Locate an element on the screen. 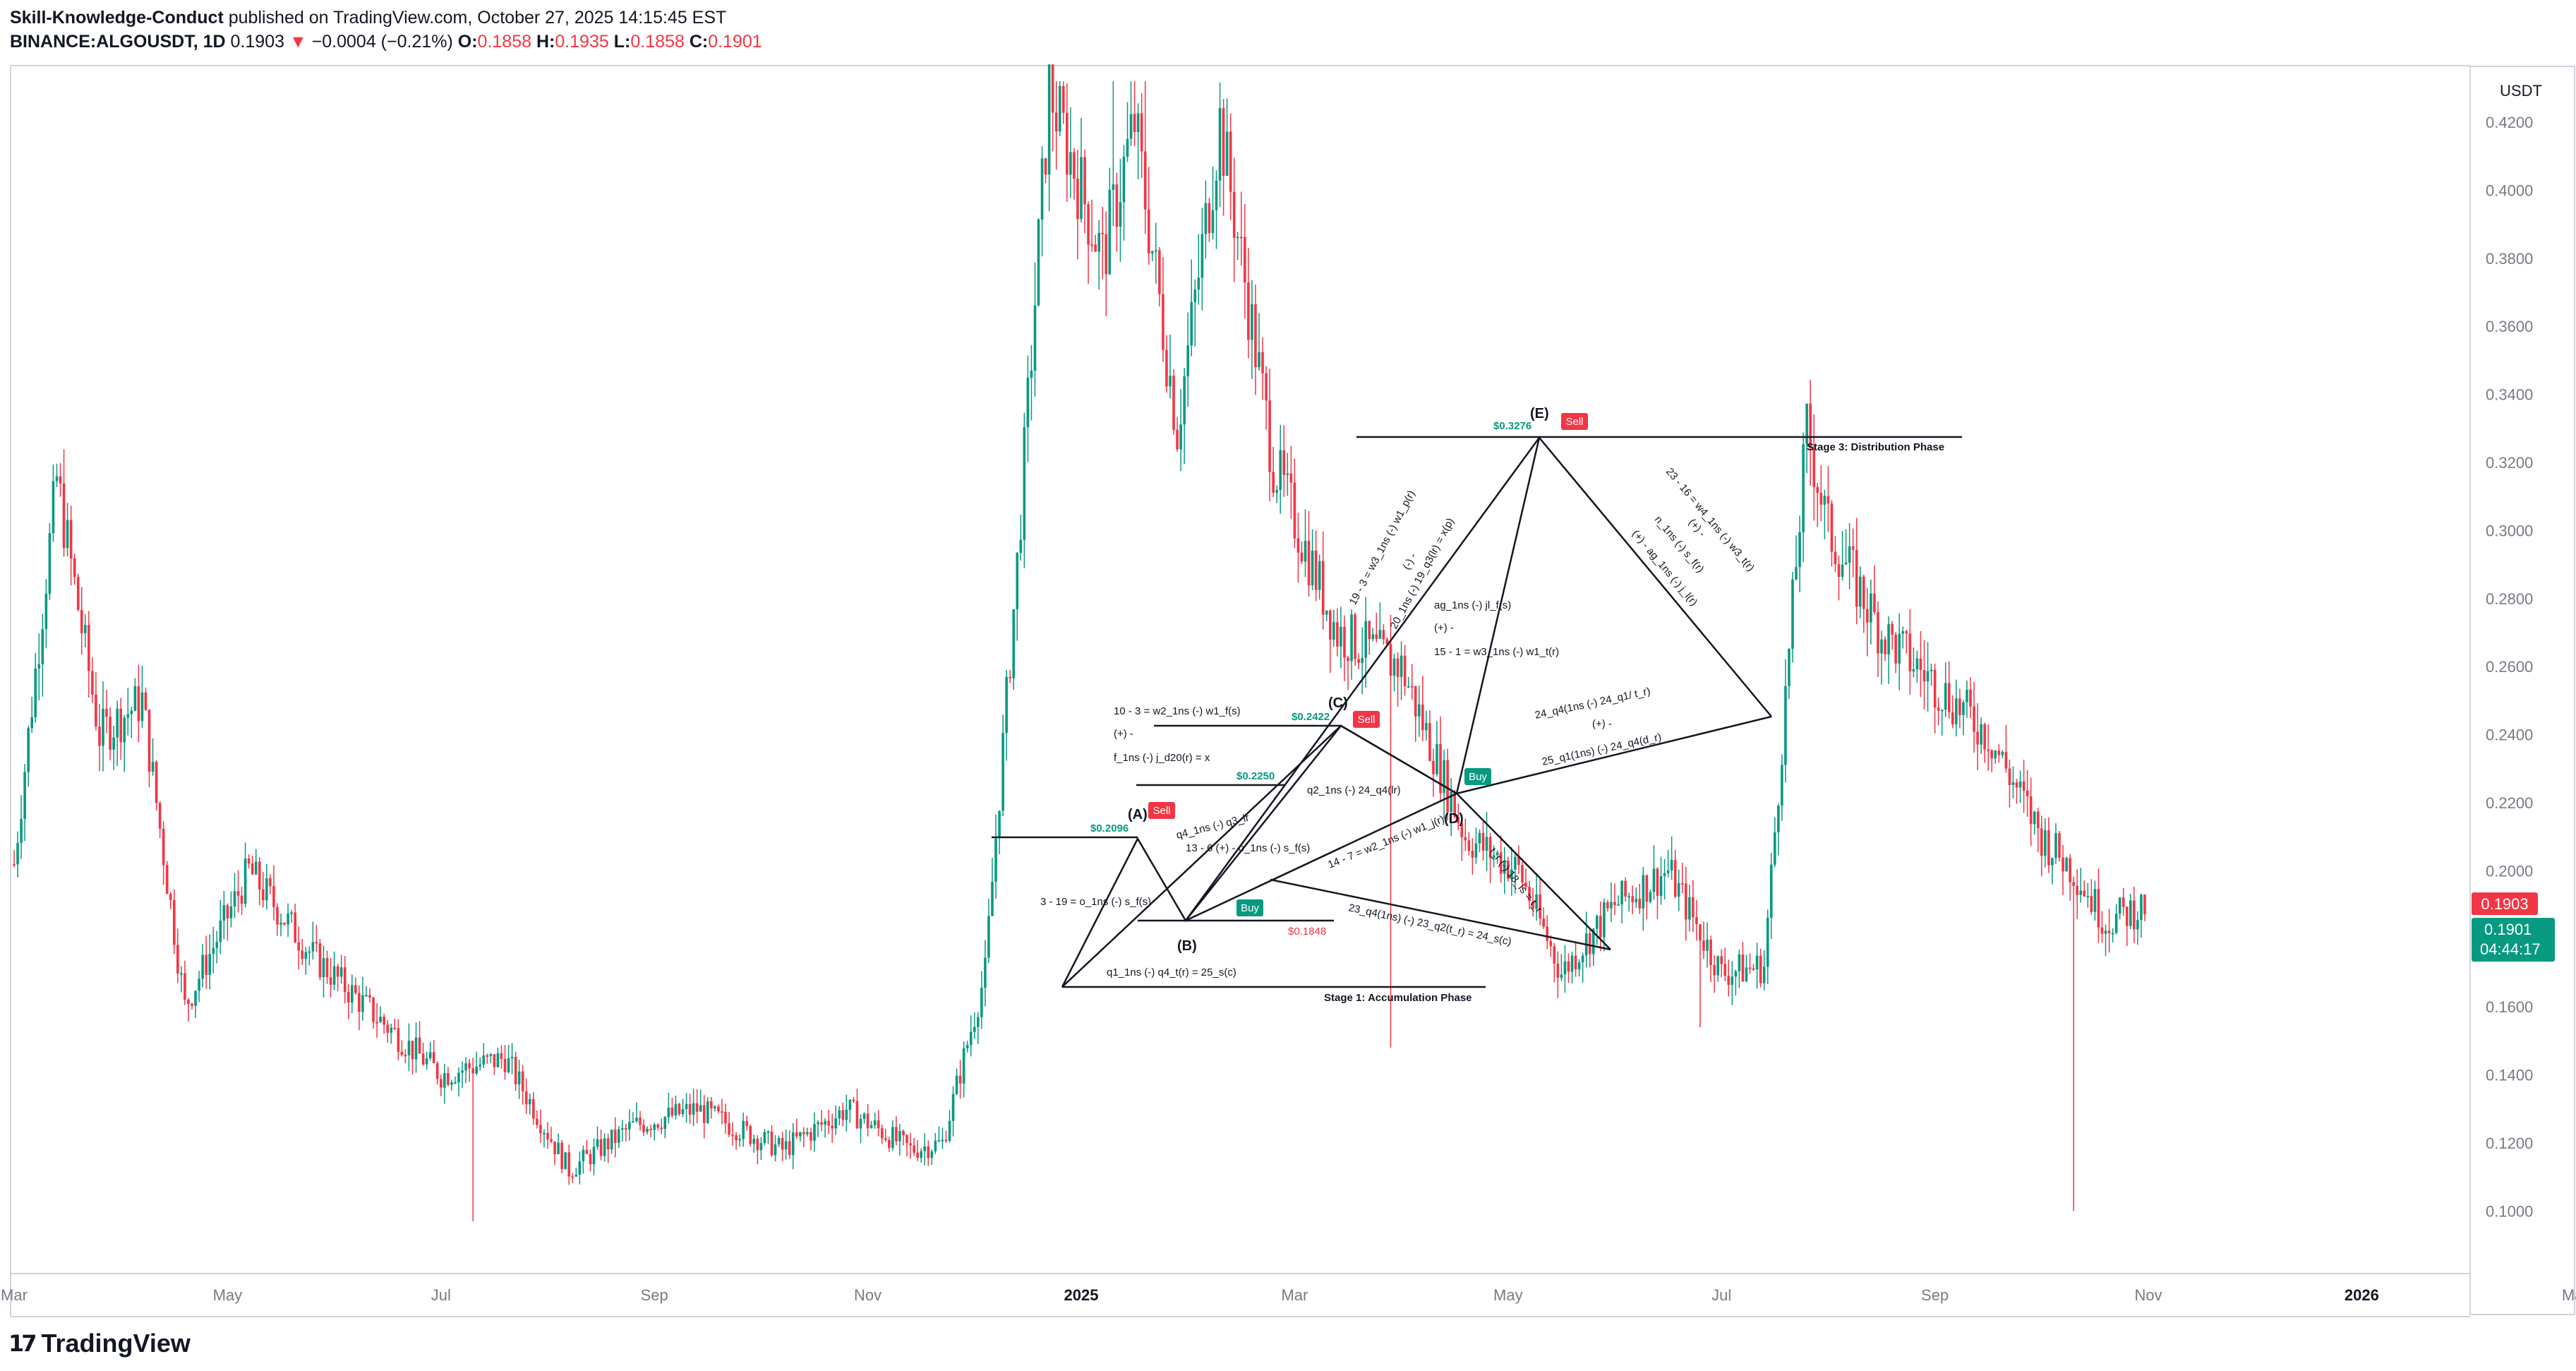 The image size is (2576, 1371). y-tick-label: 0.2800 is located at coordinates (2509, 599).